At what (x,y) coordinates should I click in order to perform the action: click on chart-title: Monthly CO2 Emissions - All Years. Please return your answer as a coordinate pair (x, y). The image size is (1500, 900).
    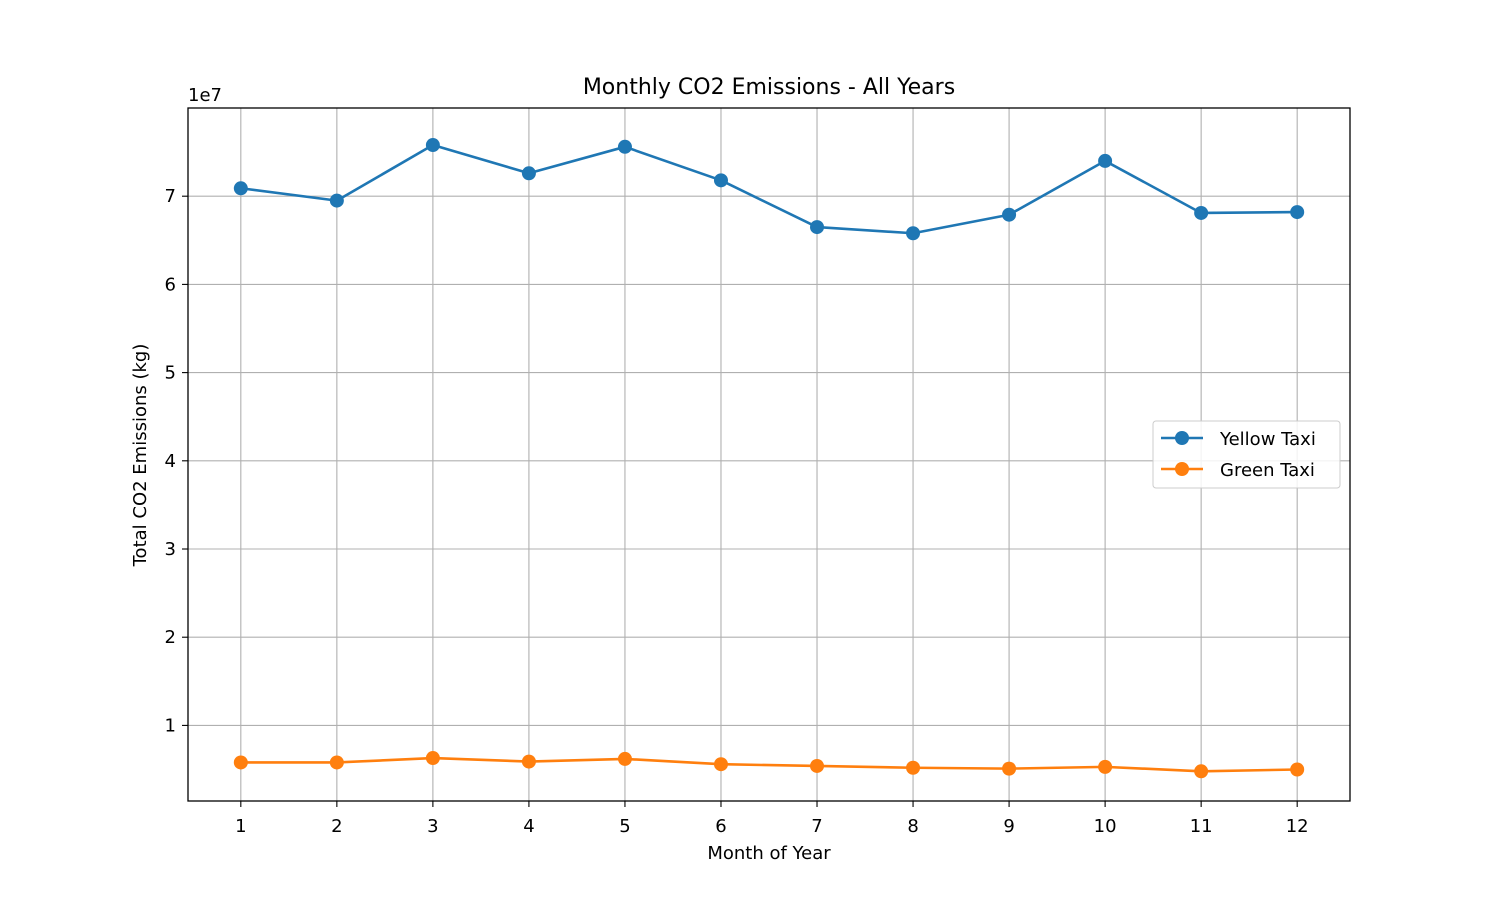
    Looking at the image, I should click on (769, 87).